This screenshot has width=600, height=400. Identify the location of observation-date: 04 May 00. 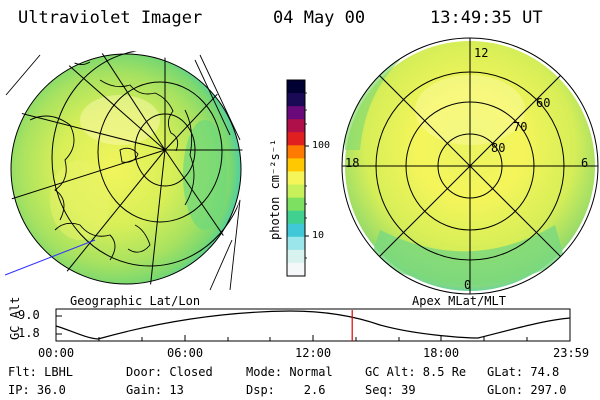
(319, 18).